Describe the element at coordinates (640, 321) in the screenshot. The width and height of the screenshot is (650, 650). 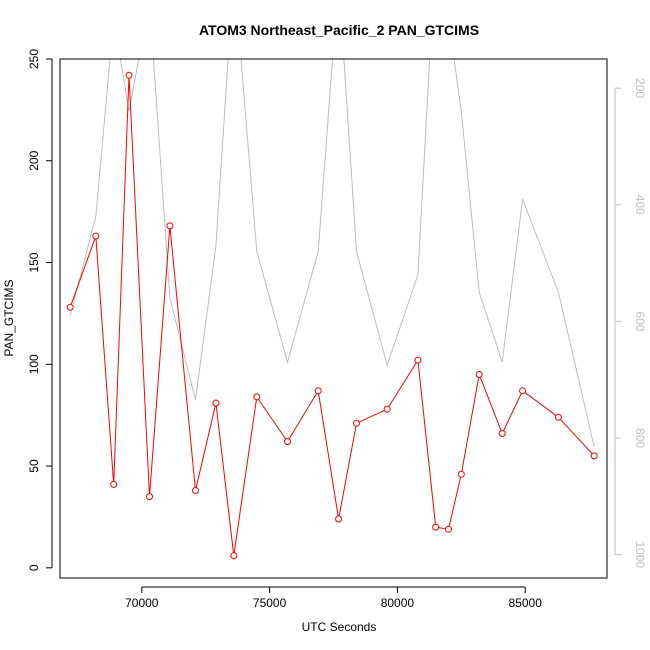
I see `y2-tick-label: 600` at that location.